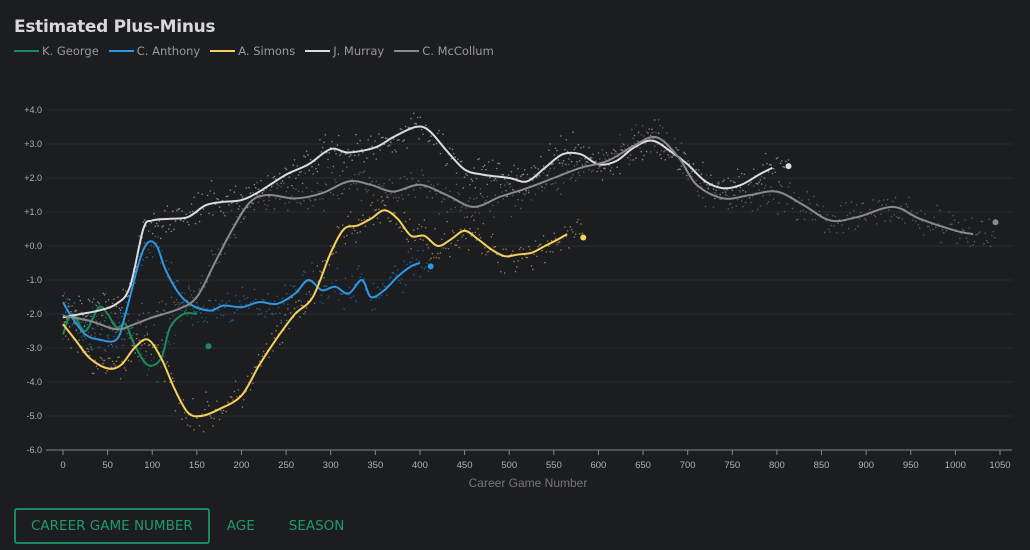  Describe the element at coordinates (344, 51) in the screenshot. I see `legend-item: J. Murray` at that location.